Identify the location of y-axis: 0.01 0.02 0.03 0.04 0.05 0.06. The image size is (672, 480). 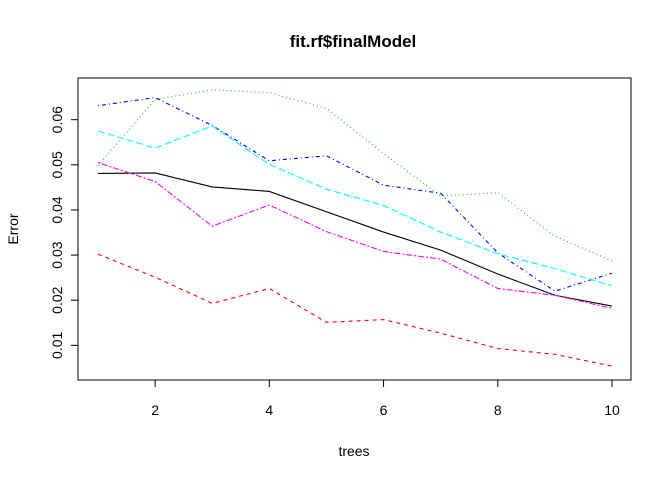
(64, 232).